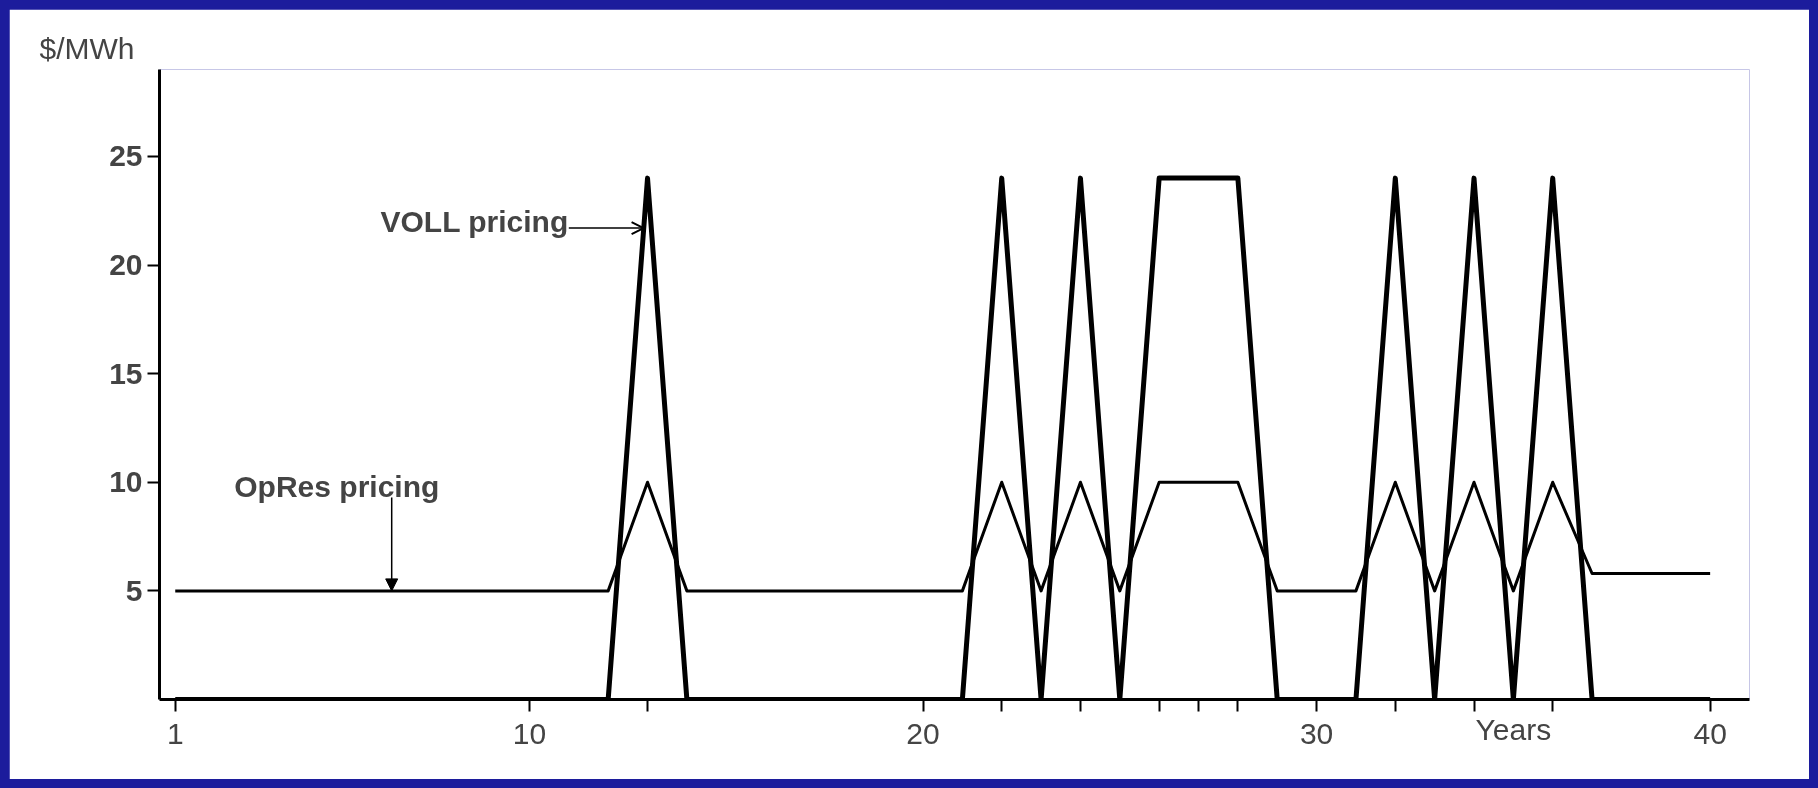 The width and height of the screenshot is (1818, 788). Describe the element at coordinates (175, 733) in the screenshot. I see `x-tick-label: 1` at that location.